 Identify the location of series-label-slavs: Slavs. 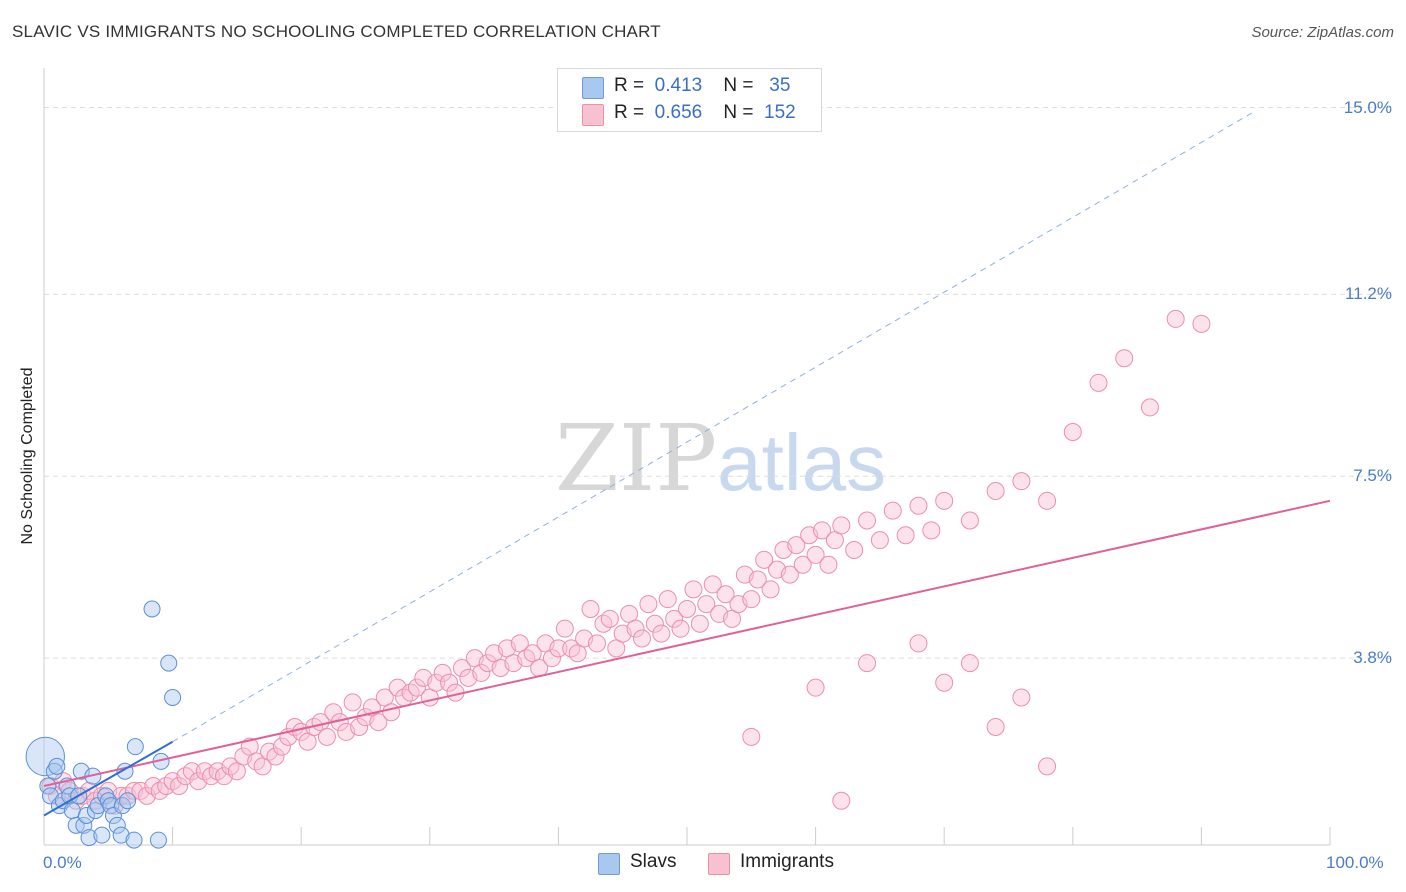
(653, 861).